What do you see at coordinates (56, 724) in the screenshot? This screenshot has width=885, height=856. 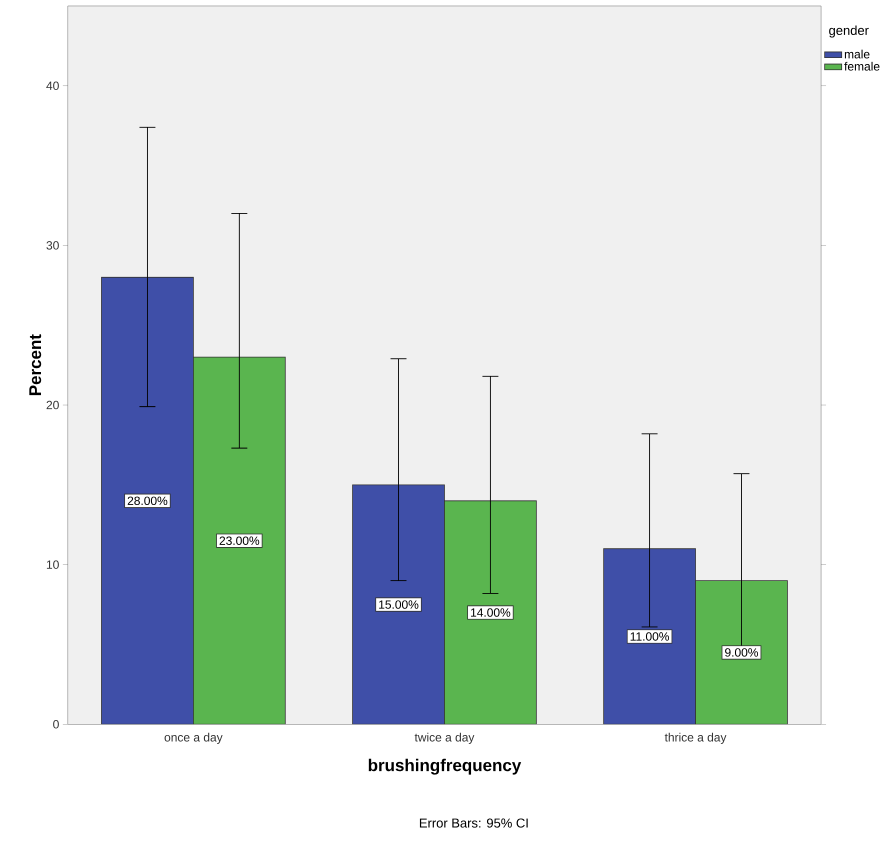 I see `y-tick-label: 0` at bounding box center [56, 724].